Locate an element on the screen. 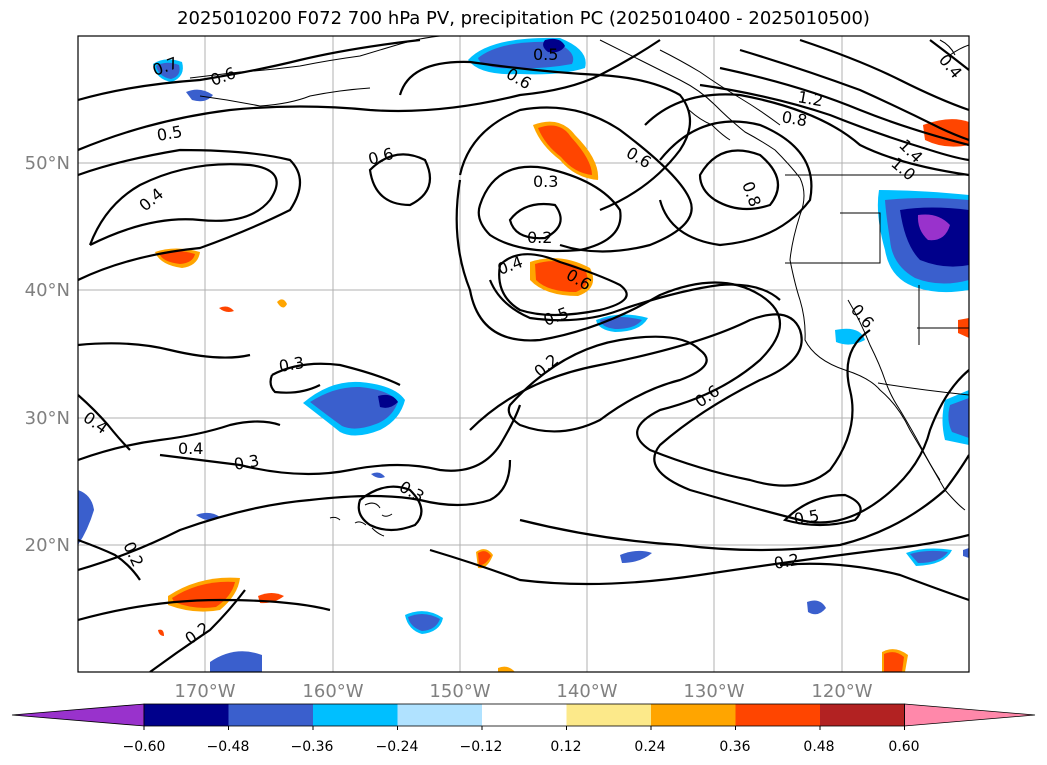 This screenshot has height=765, width=1047. lon-label: 160°W is located at coordinates (332, 691).